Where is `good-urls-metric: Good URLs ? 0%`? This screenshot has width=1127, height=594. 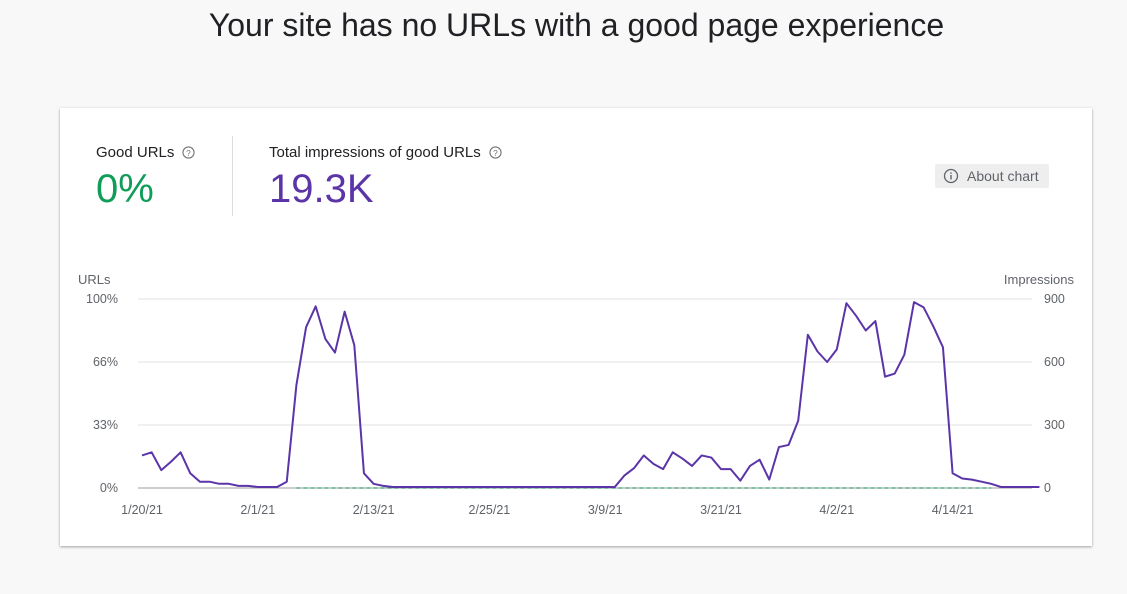 good-urls-metric: Good URLs ? 0% is located at coordinates (146, 178).